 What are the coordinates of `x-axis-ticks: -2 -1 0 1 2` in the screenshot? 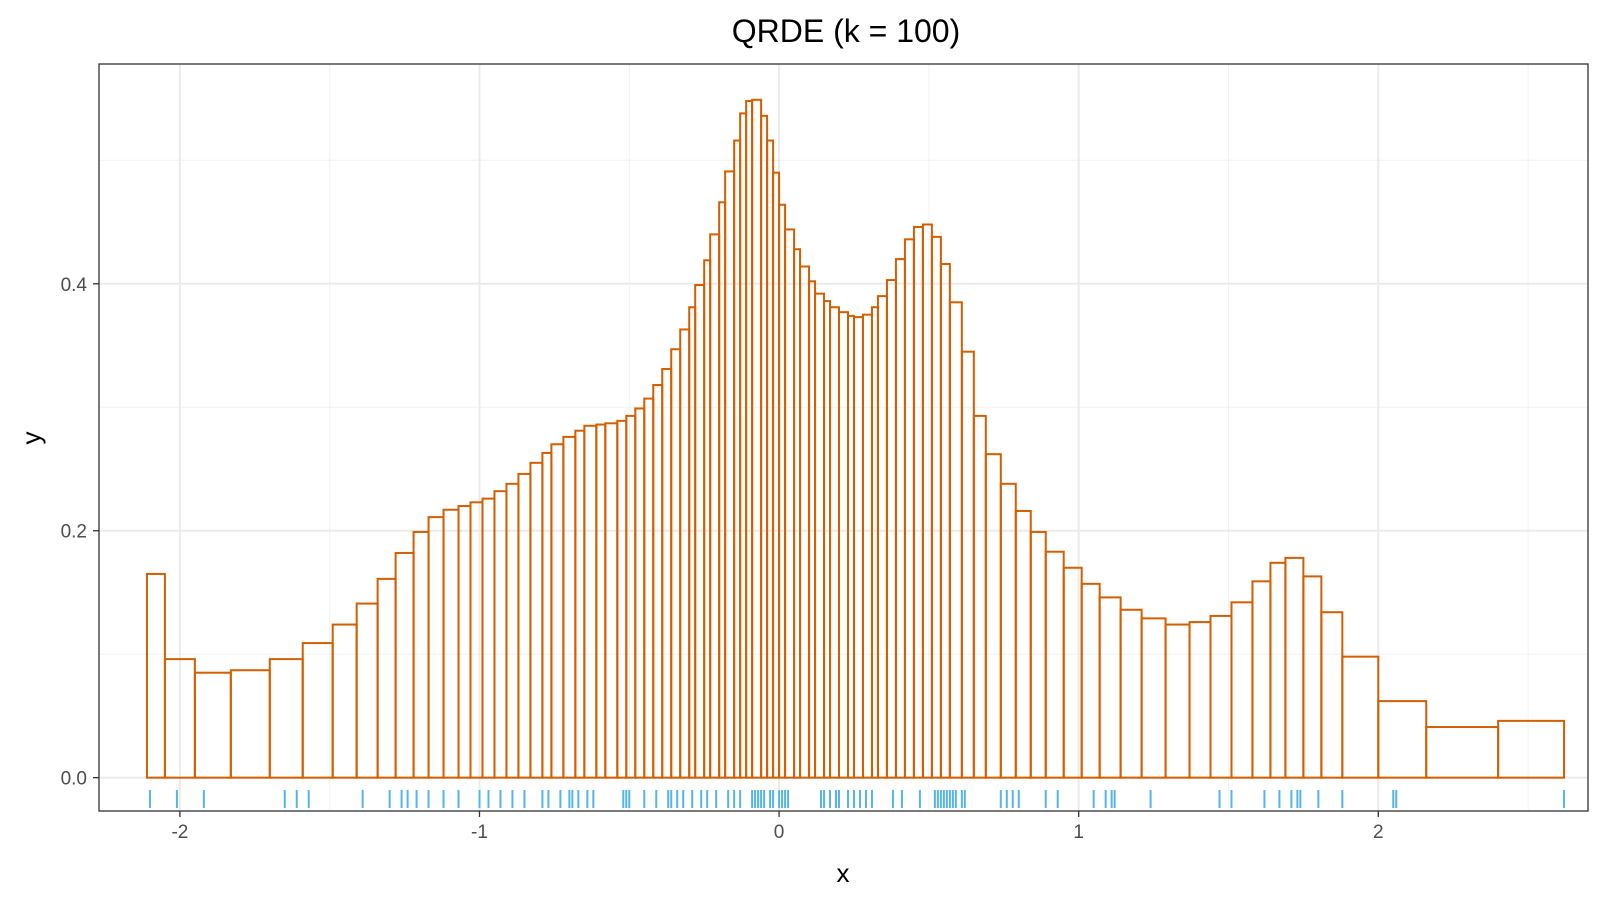 It's located at (777, 827).